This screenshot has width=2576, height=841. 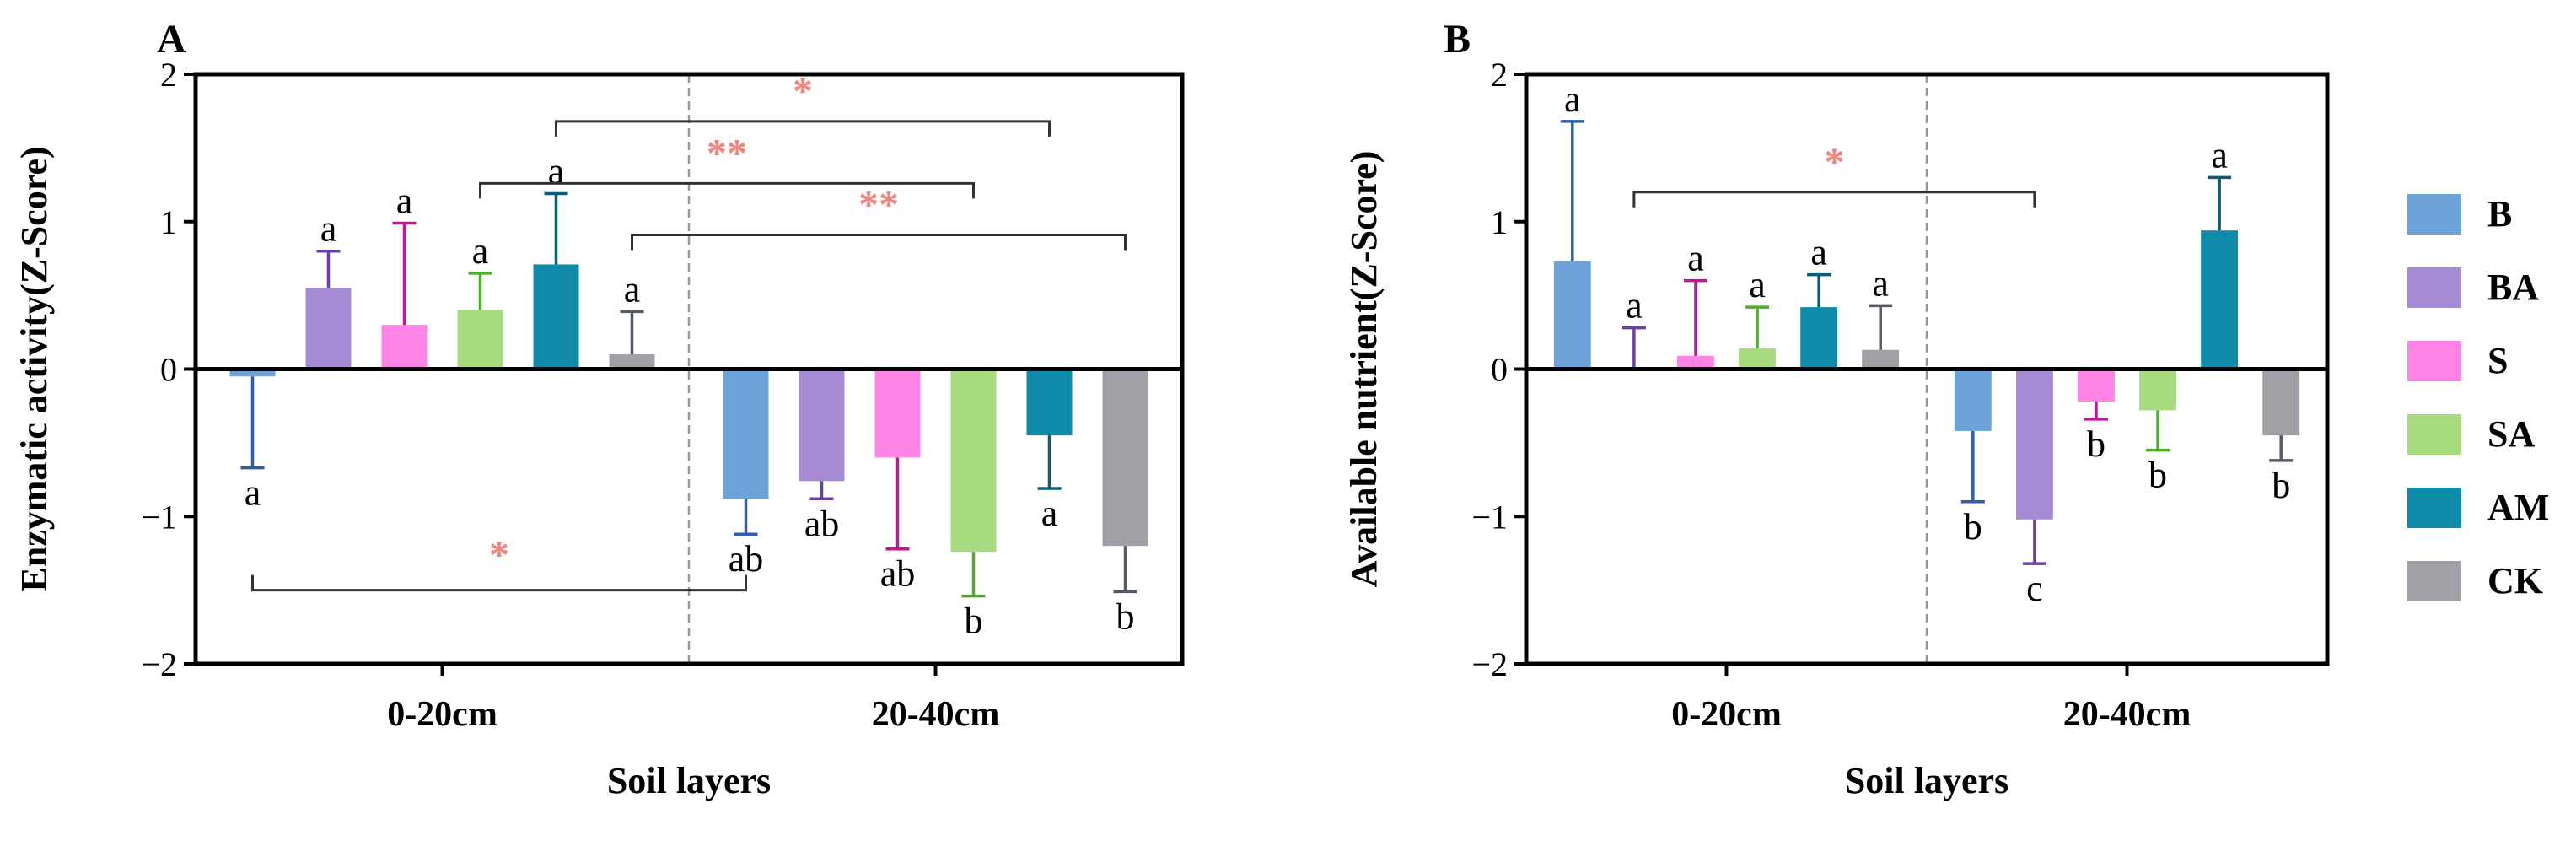 I want to click on legend-label: CK, so click(x=2515, y=580).